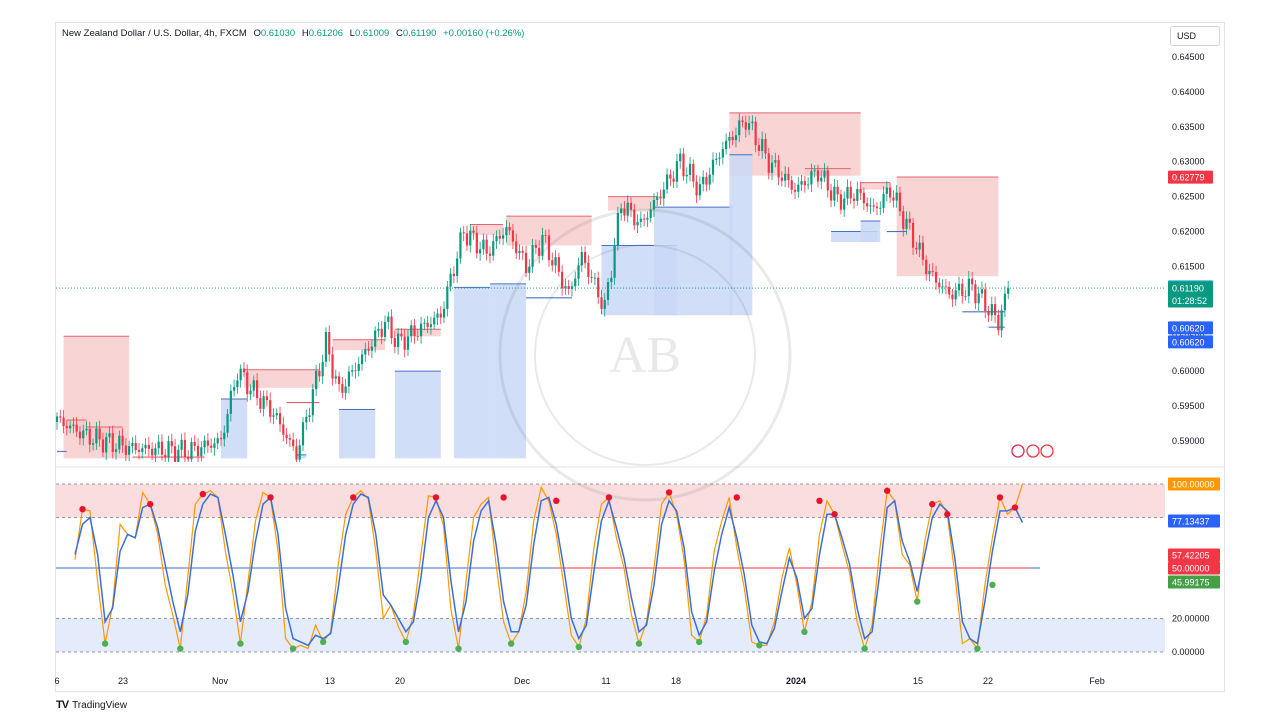  What do you see at coordinates (1194, 582) in the screenshot?
I see `osc-tag-4: 45.99175` at bounding box center [1194, 582].